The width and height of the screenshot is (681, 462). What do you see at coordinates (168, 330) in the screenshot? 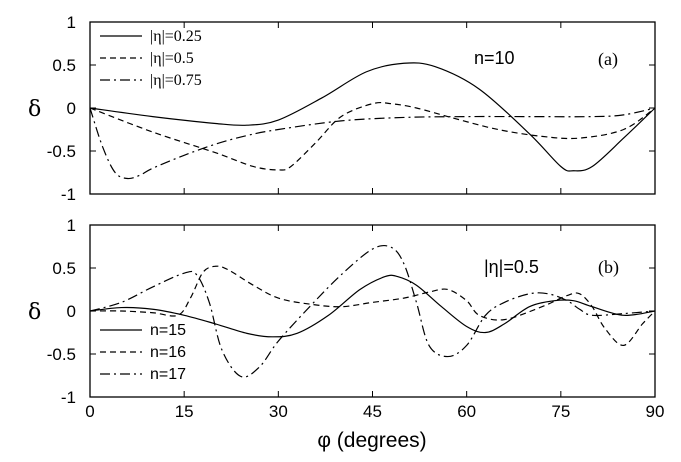
I see `legend-label-0: n=15` at bounding box center [168, 330].